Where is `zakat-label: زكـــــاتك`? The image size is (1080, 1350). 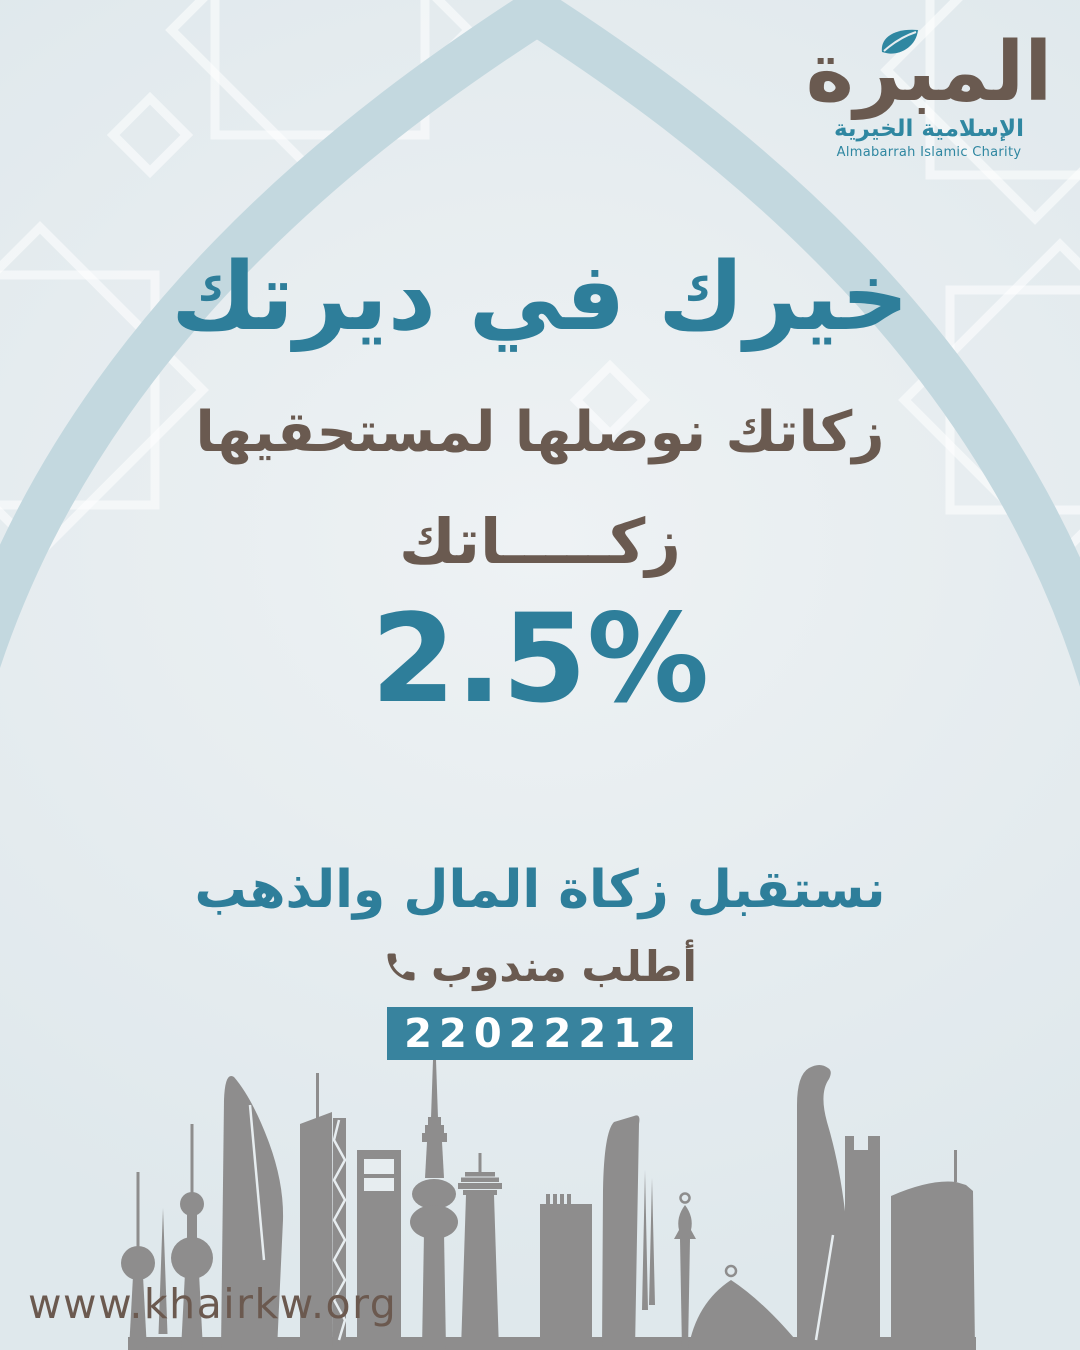
zakat-label: زكـــــاتك is located at coordinates (540, 541).